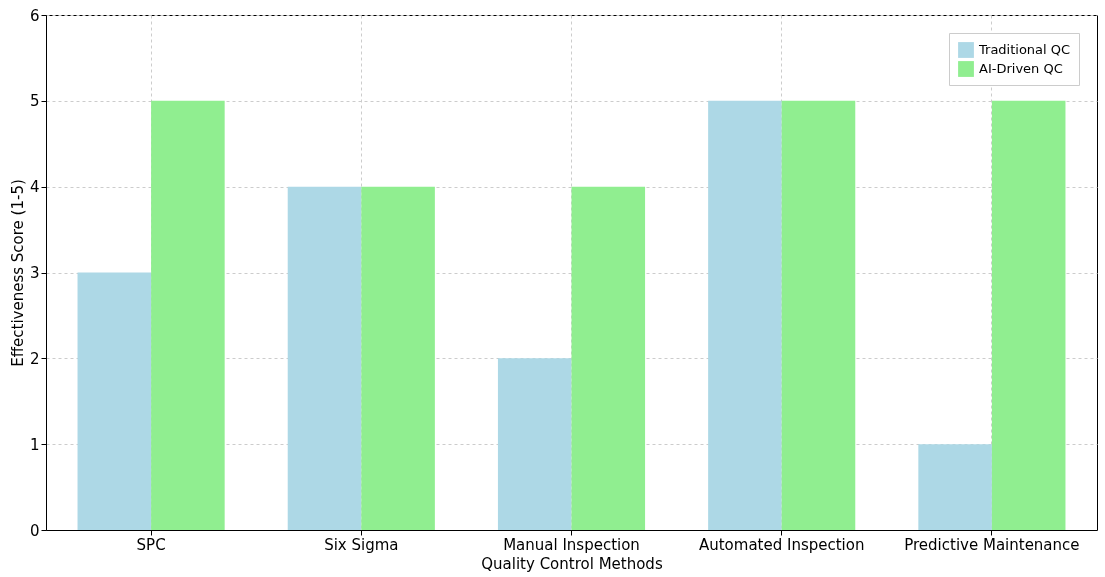 This screenshot has width=1105, height=577. What do you see at coordinates (572, 563) in the screenshot?
I see `x-axis-title: Quality Control Methods` at bounding box center [572, 563].